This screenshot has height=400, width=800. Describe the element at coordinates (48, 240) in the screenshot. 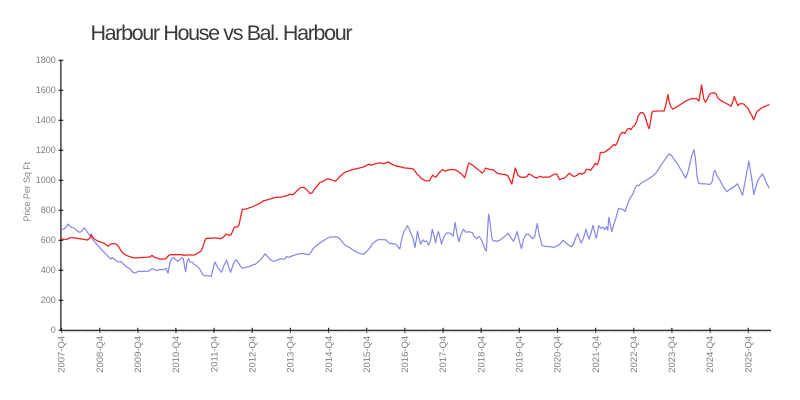

I see `svg-text: 600` at that location.